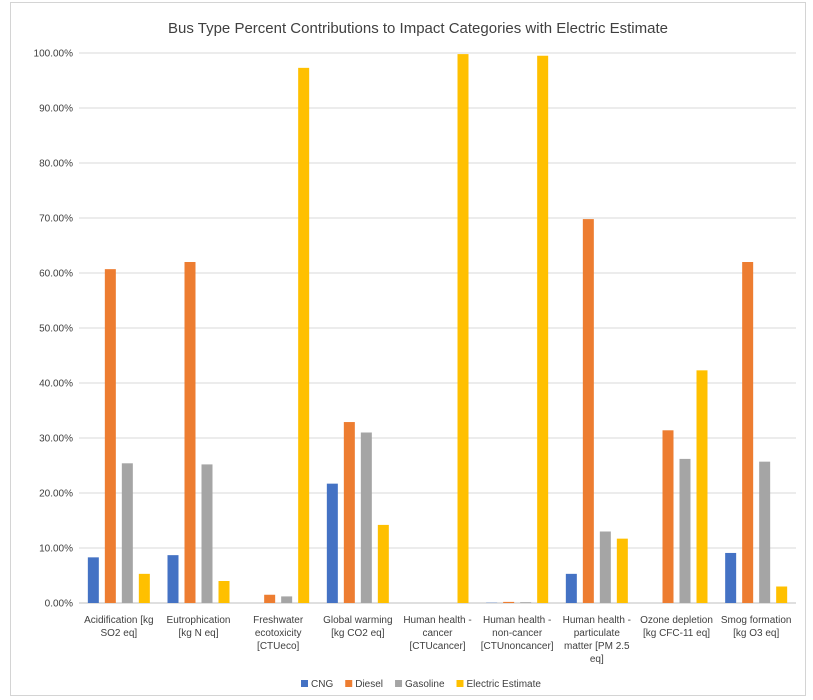  What do you see at coordinates (357, 627) in the screenshot?
I see `x-category-label: Global warming [kg CO2 eq]` at bounding box center [357, 627].